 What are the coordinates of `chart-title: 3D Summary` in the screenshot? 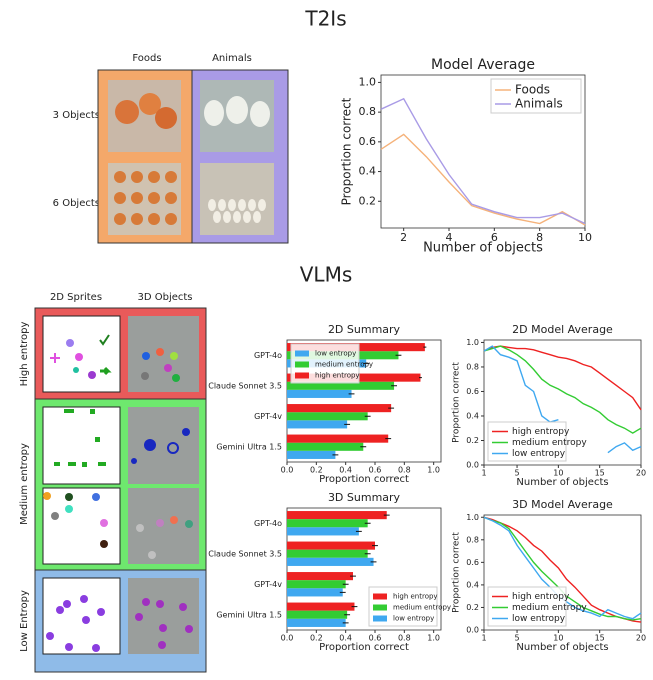 It's located at (364, 497).